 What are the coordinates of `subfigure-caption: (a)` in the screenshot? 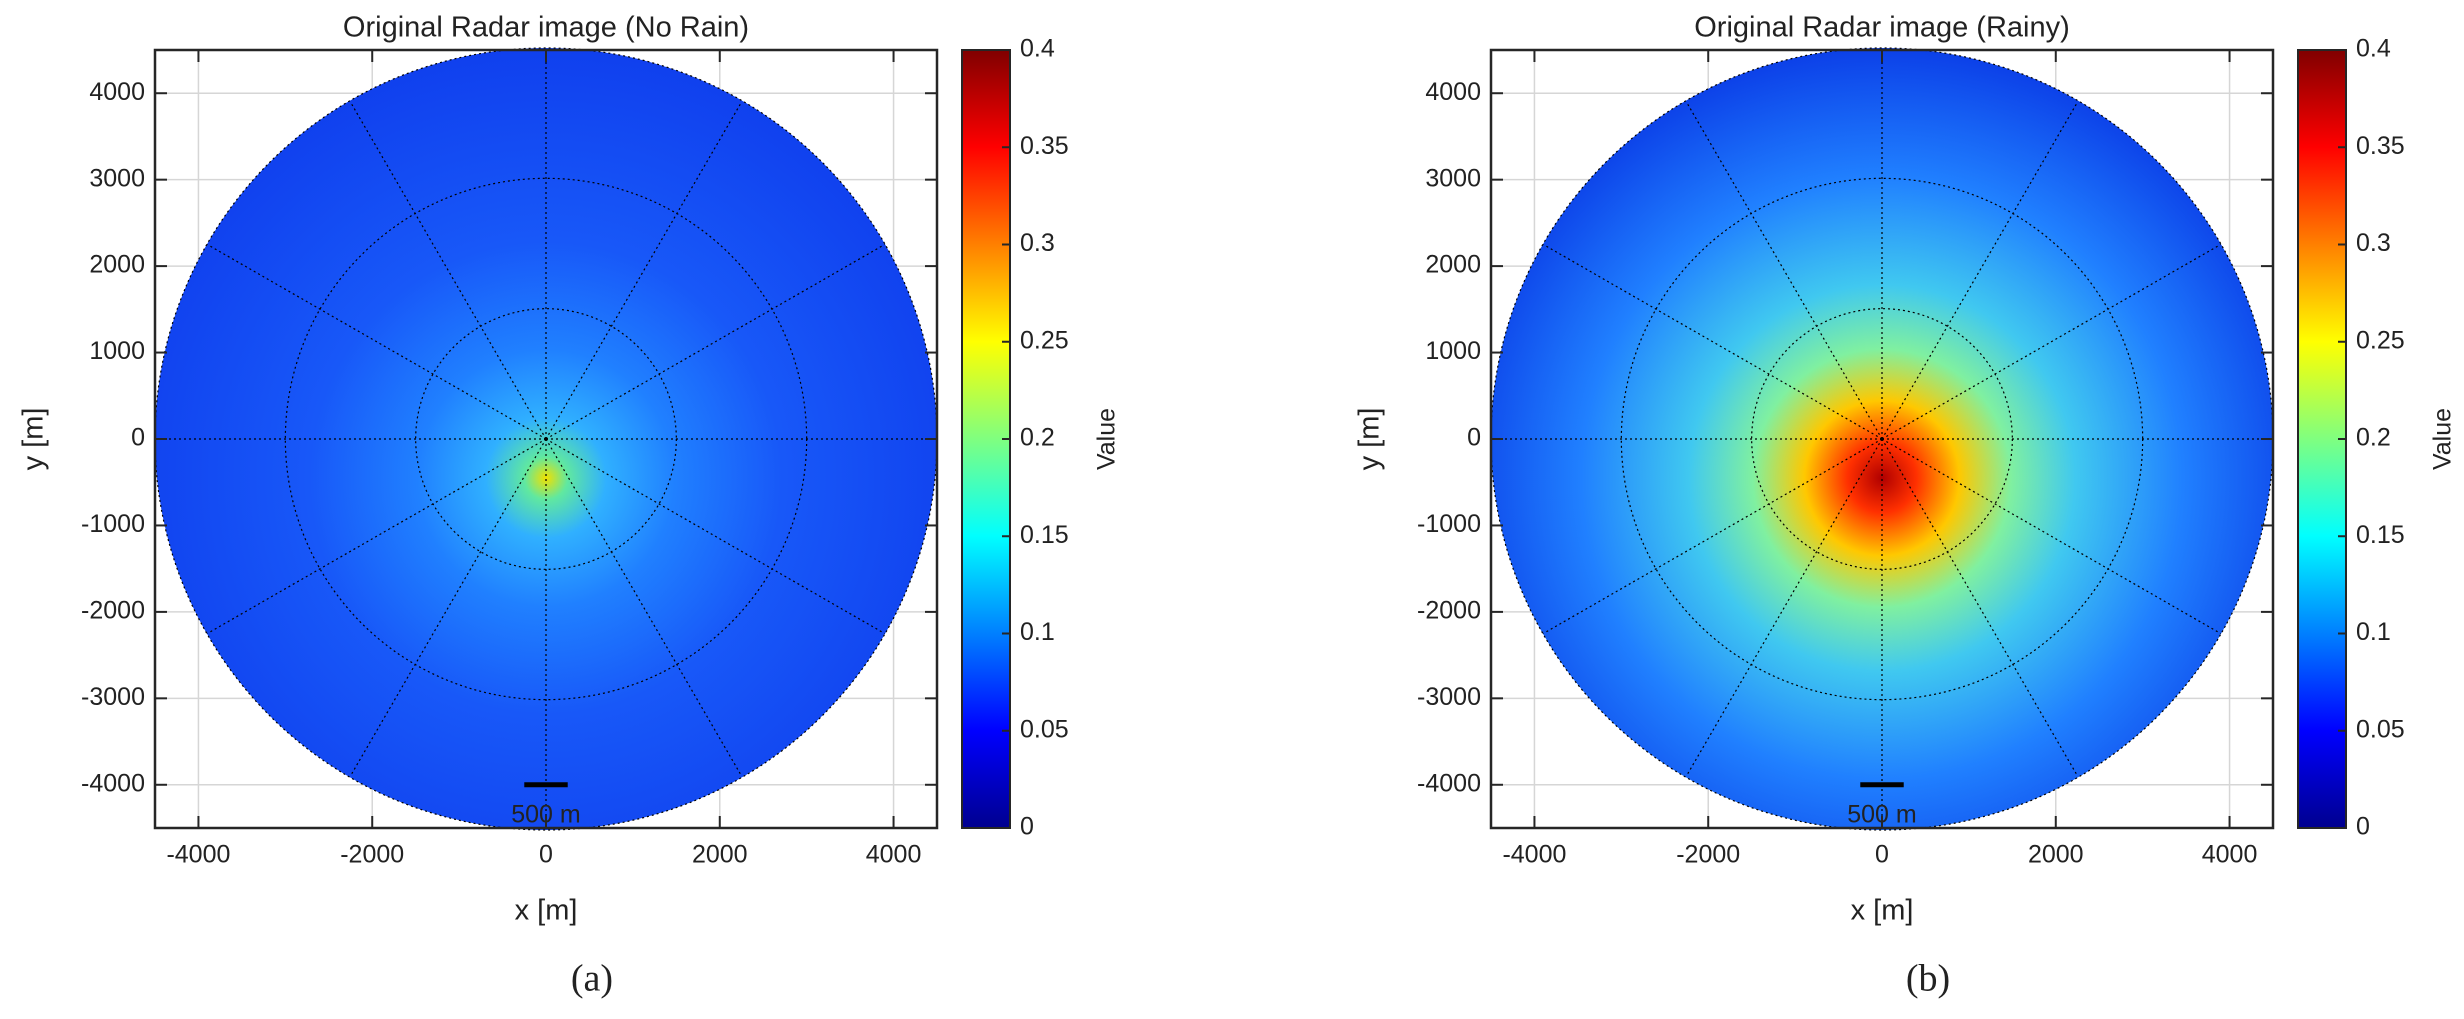 It's located at (592, 979).